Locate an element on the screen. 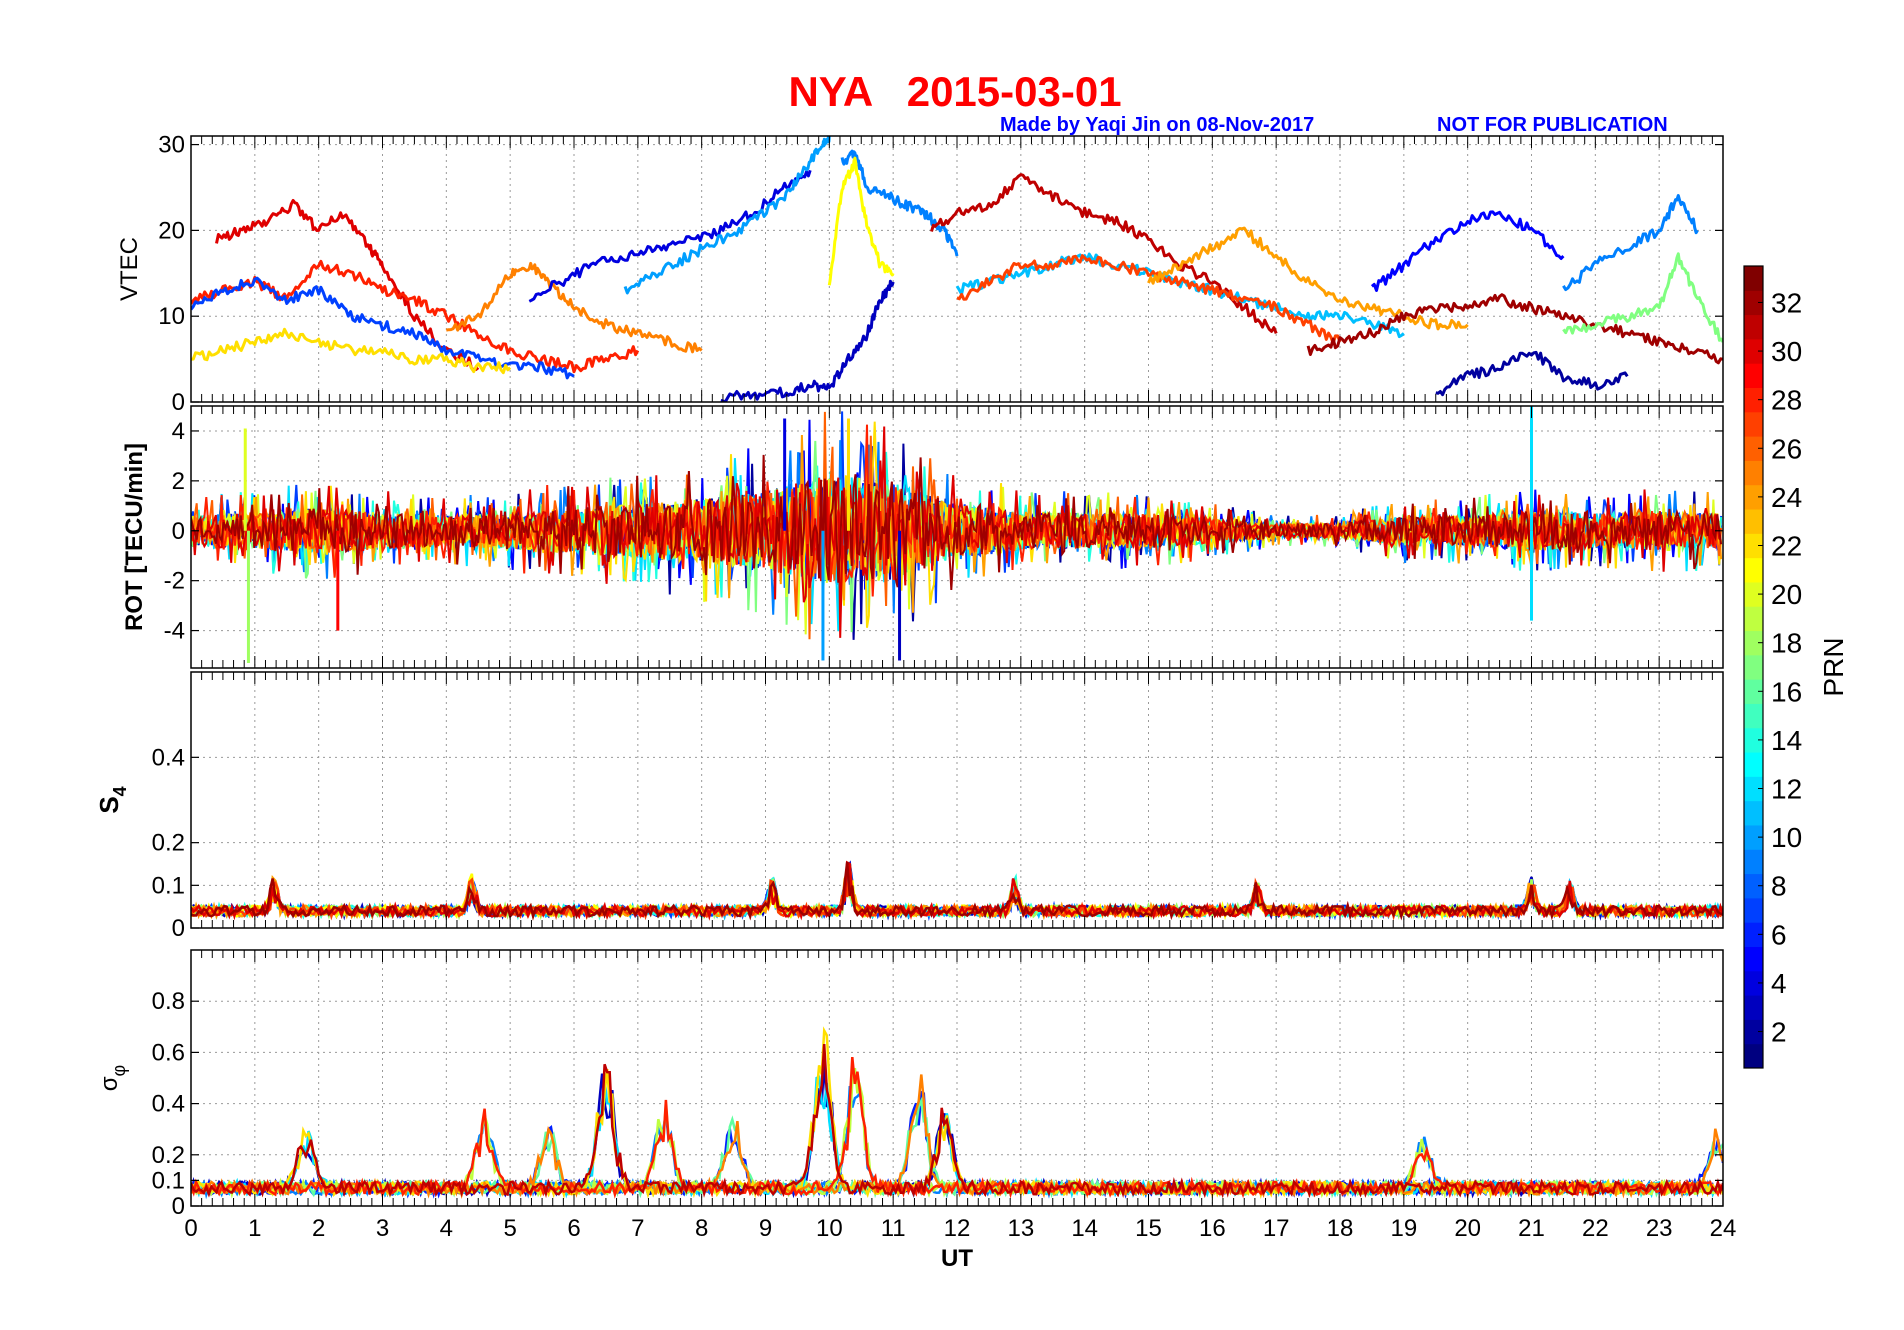 The width and height of the screenshot is (1904, 1330). y-tick-label: 30 is located at coordinates (171, 145).